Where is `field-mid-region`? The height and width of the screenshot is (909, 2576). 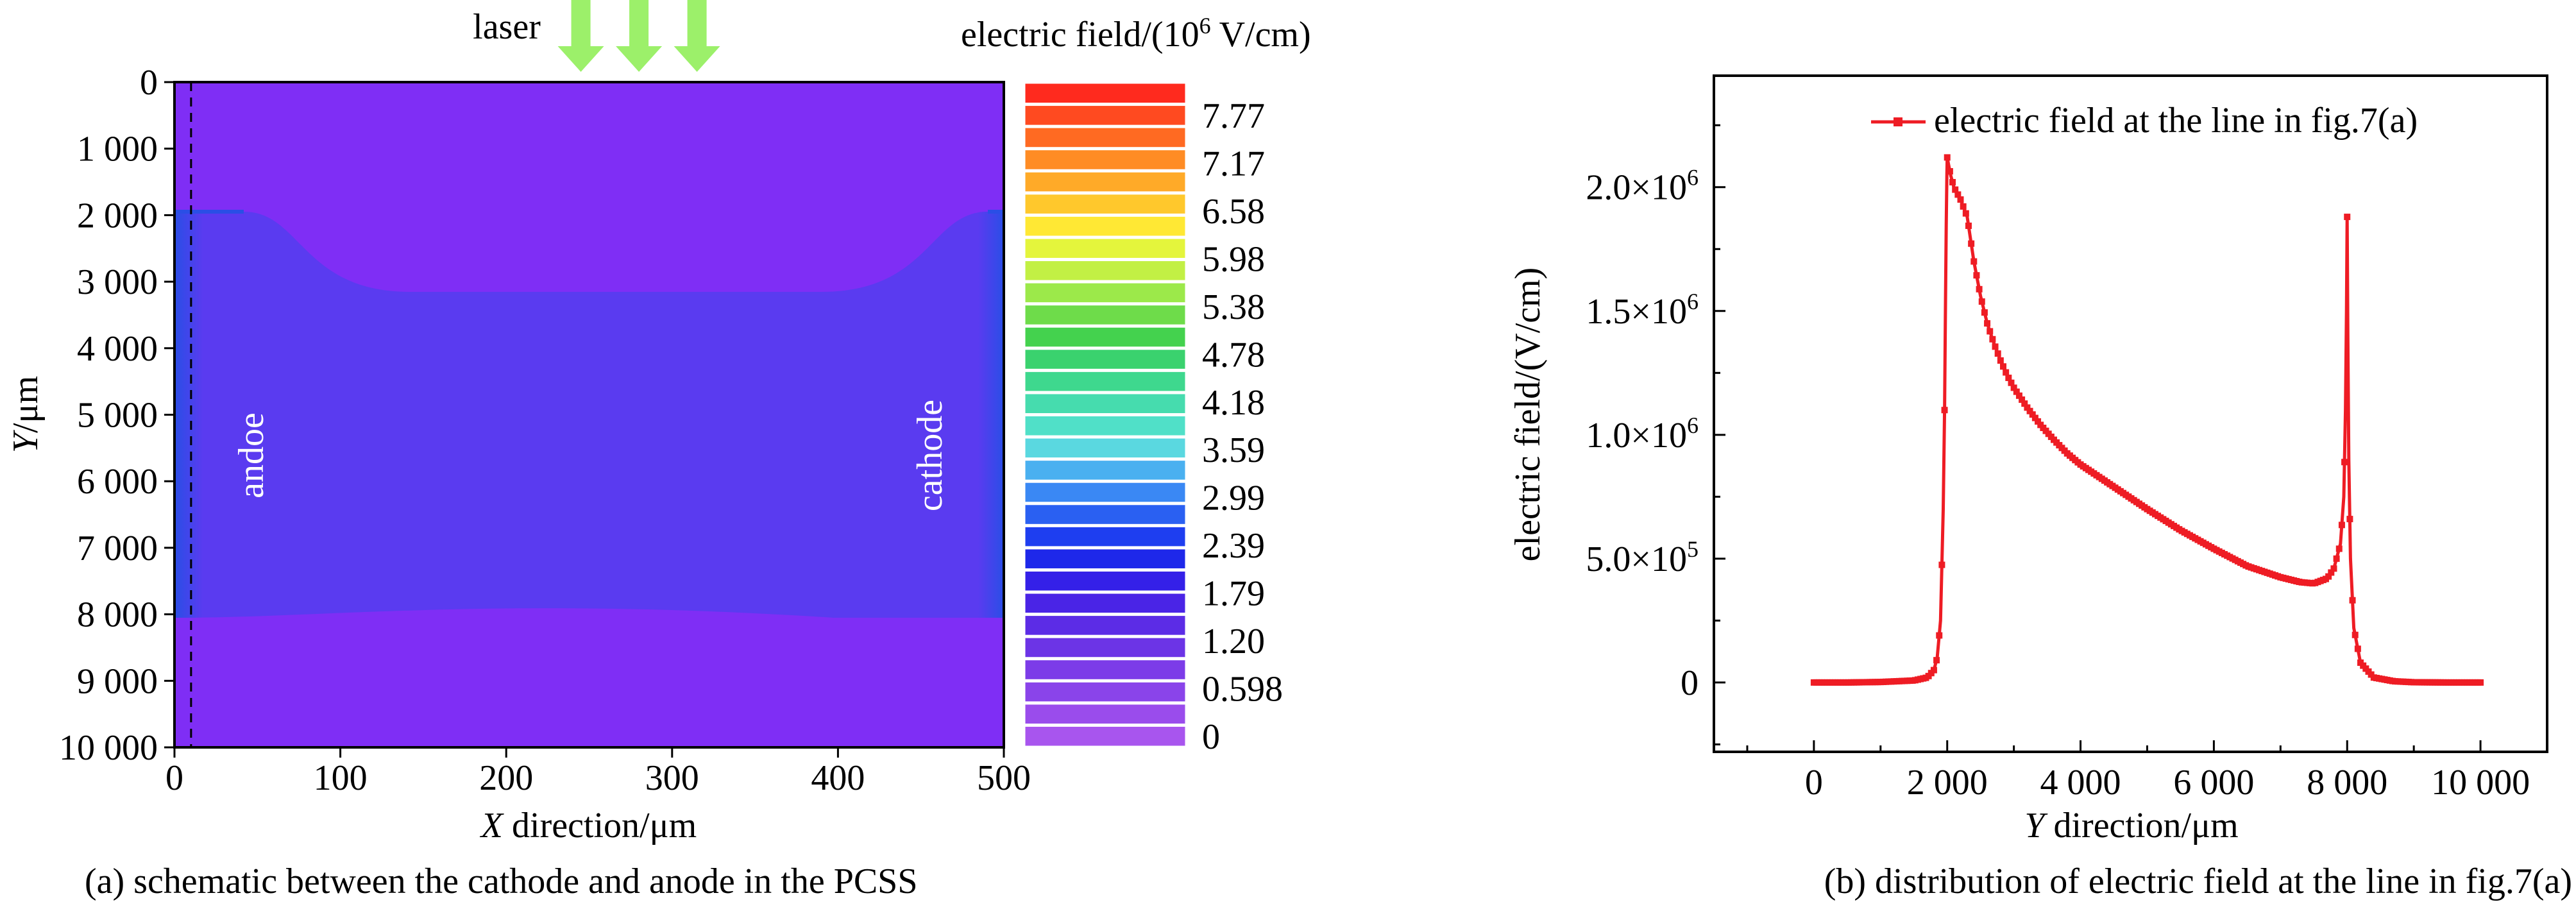 field-mid-region is located at coordinates (589, 415).